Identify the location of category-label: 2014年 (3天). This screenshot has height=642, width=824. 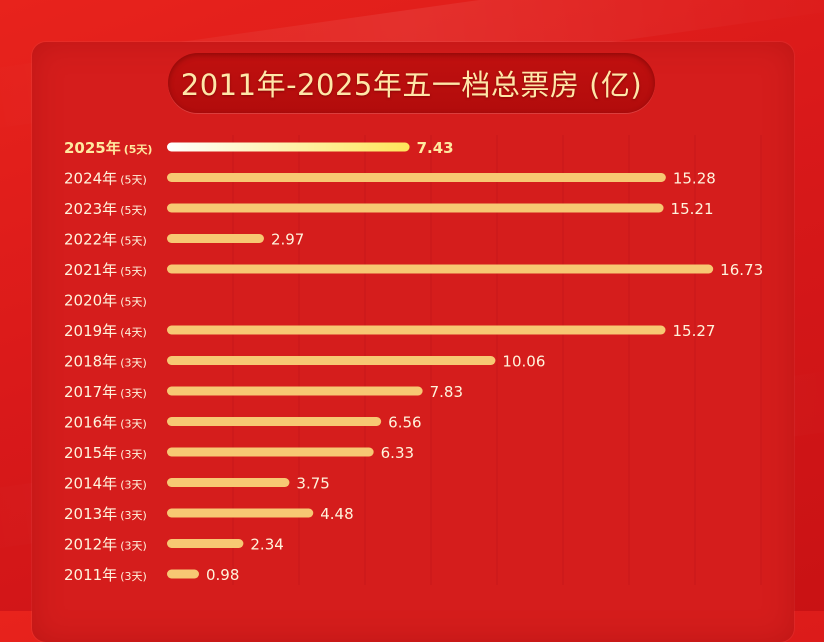
(105, 484).